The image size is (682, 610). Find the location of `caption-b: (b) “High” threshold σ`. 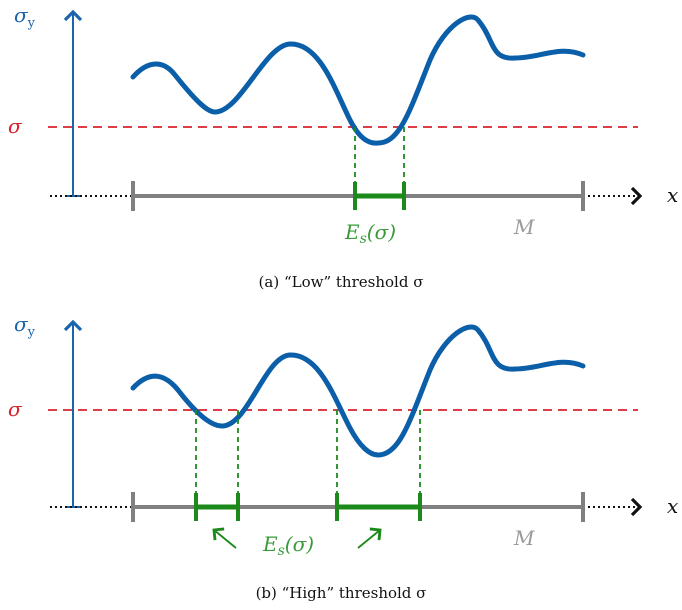

caption-b: (b) “High” threshold σ is located at coordinates (341, 593).